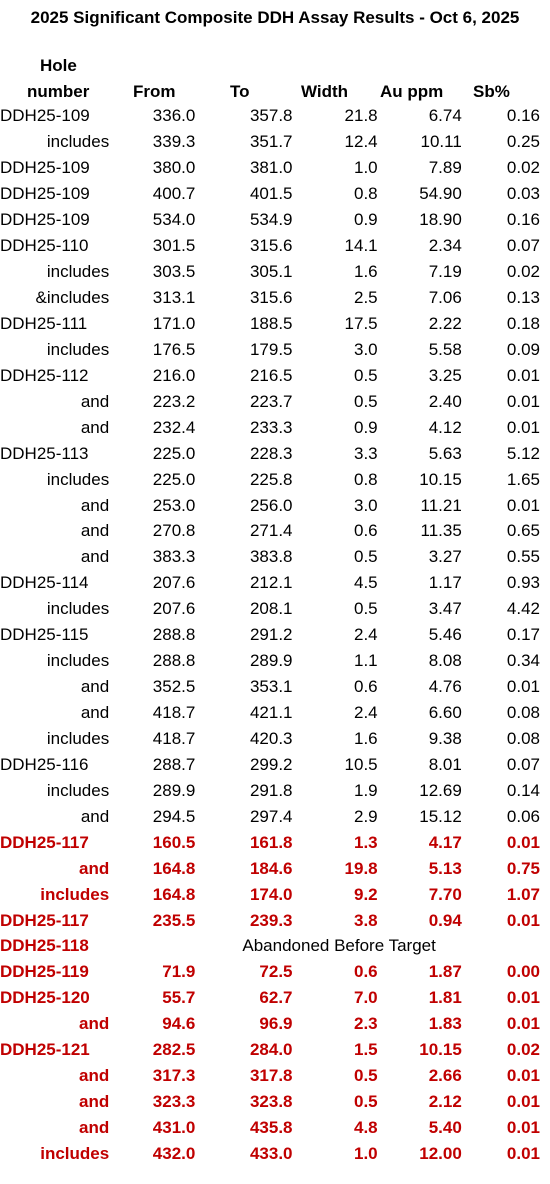 Image resolution: width=550 pixels, height=1184 pixels. Describe the element at coordinates (440, 194) in the screenshot. I see `au-ppm-cell: 54.90` at that location.